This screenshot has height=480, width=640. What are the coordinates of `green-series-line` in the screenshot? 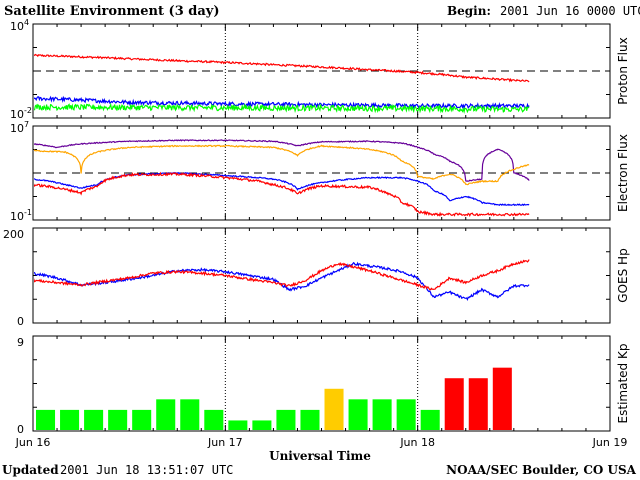 It's located at (282, 108).